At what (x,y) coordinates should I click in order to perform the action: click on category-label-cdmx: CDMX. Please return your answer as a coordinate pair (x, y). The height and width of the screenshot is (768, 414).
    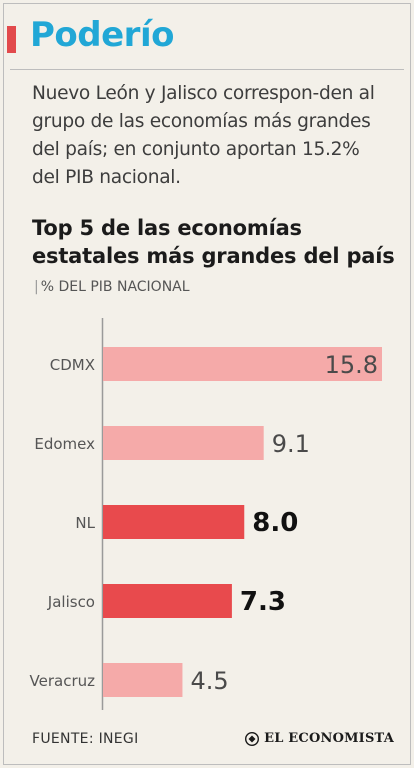
    Looking at the image, I should click on (72, 365).